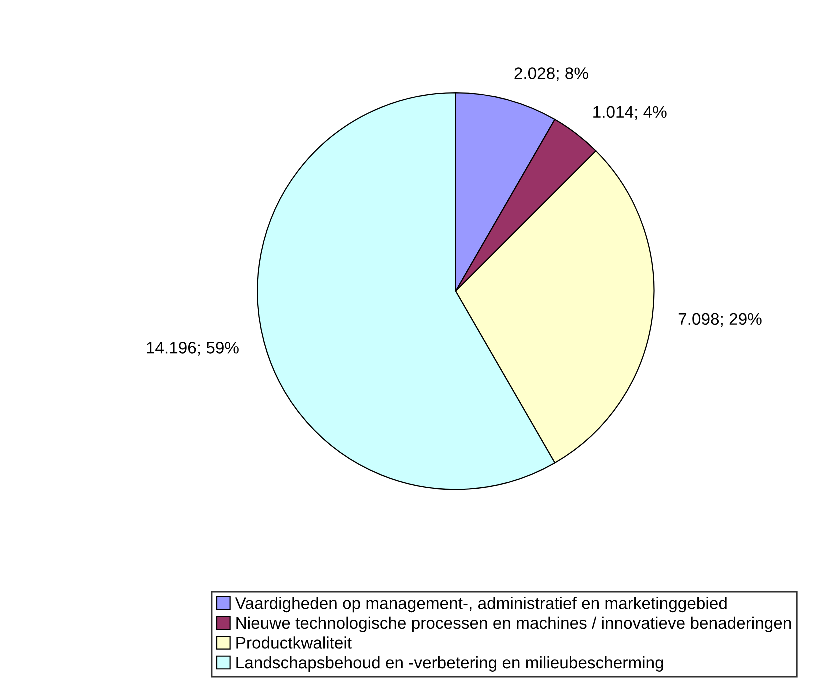 Image resolution: width=832 pixels, height=680 pixels. What do you see at coordinates (514, 624) in the screenshot?
I see `legend-label: Nieuwe technologische processen en machines / innovatieve benaderingen` at bounding box center [514, 624].